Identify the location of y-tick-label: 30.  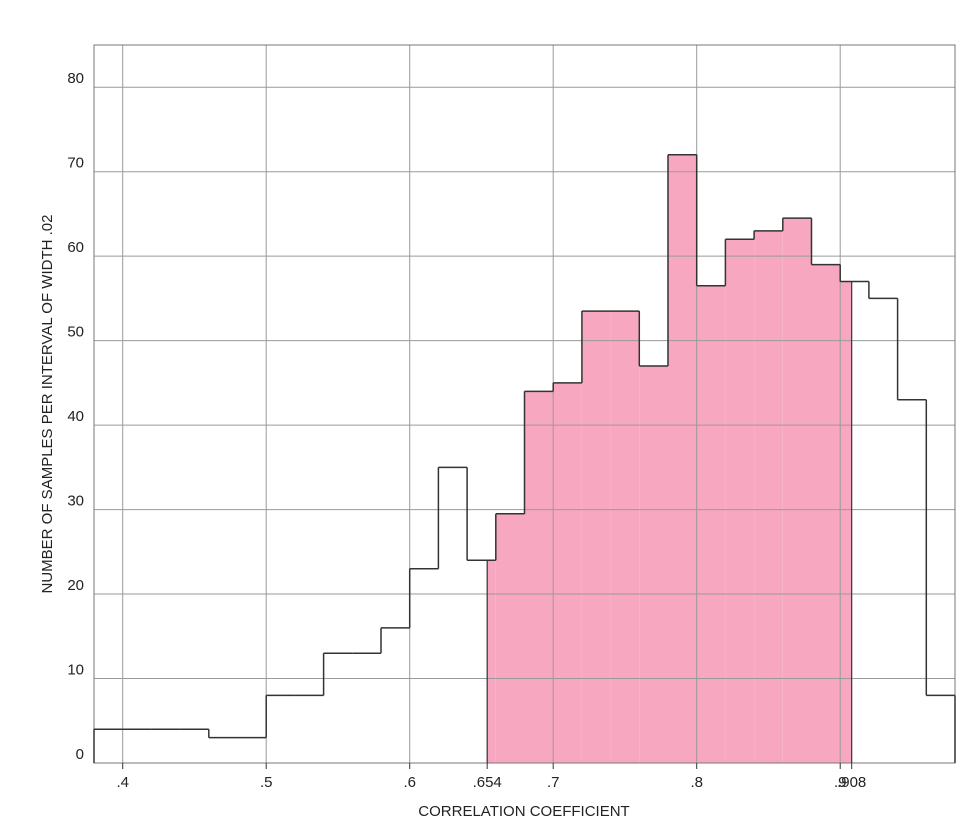
(75, 501).